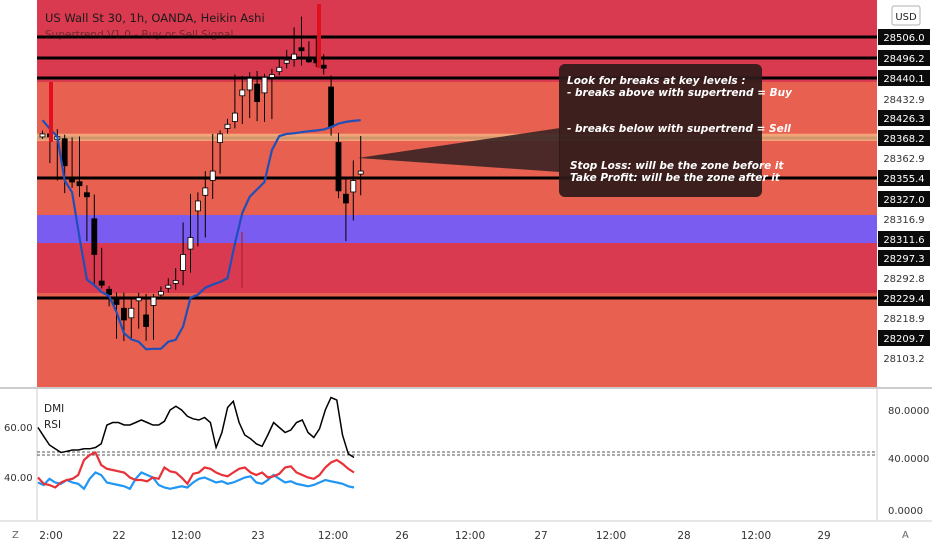 This screenshot has height=550, width=932. Describe the element at coordinates (679, 129) in the screenshot. I see `annotation-line-3: - breaks below with supertrend = Sell` at that location.